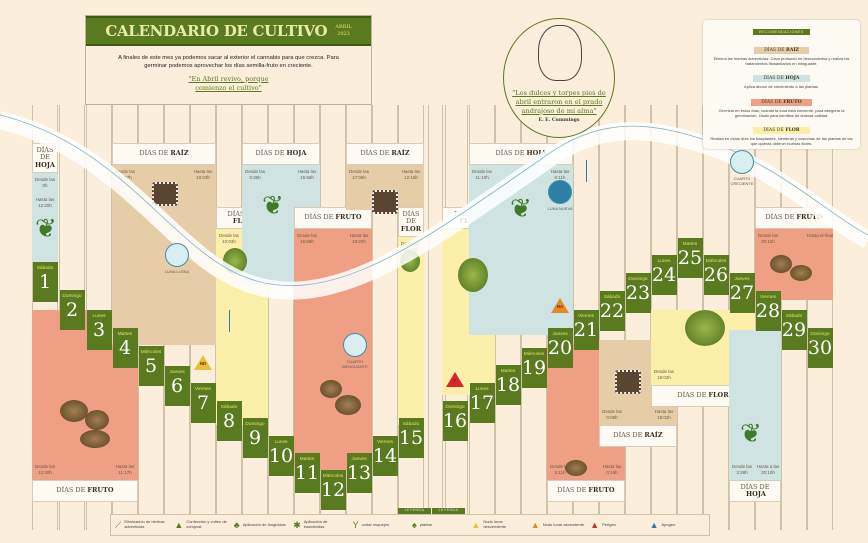 The height and width of the screenshot is (543, 868). Describe the element at coordinates (794, 218) in the screenshot. I see `period-header: DÍAS DE FRUTO` at that location.